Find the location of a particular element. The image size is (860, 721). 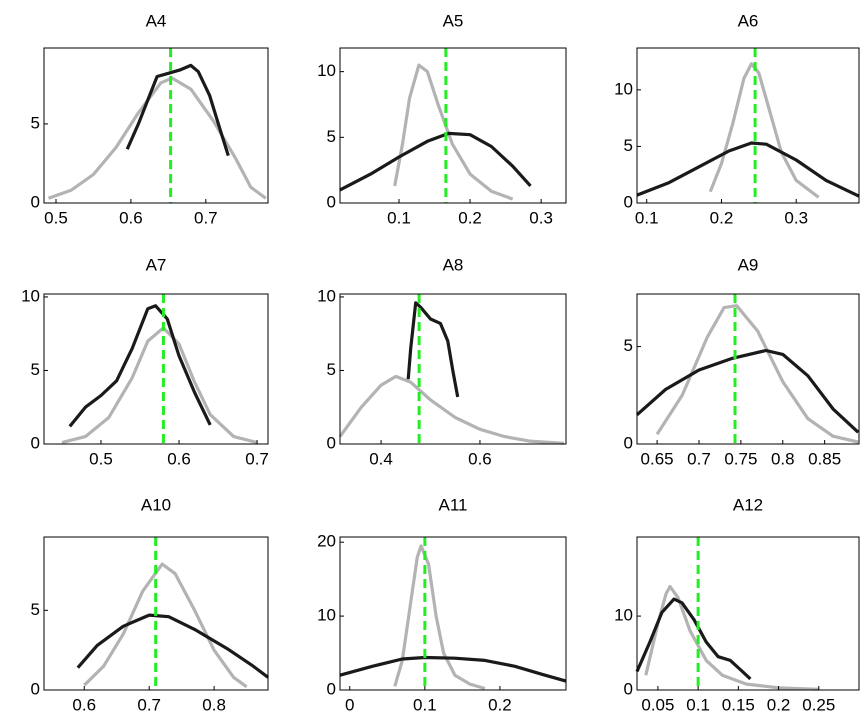

x-tick-label: 0.85 is located at coordinates (824, 458).